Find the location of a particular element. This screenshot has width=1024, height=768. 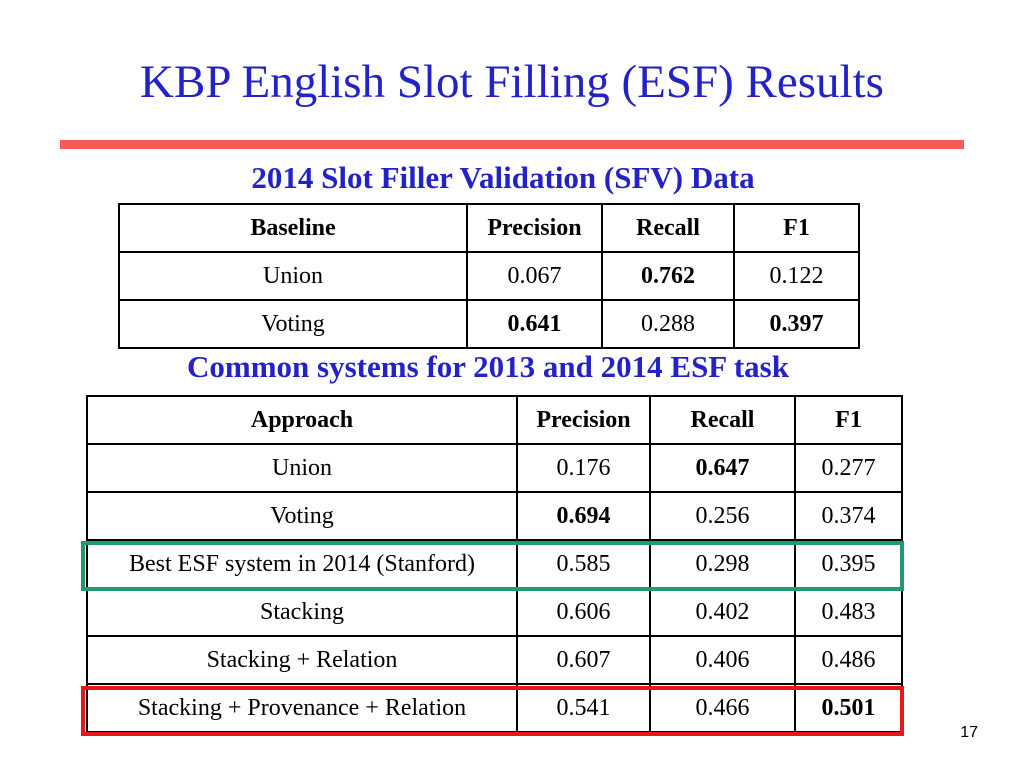

recall-cell: 0.647 is located at coordinates (722, 468).